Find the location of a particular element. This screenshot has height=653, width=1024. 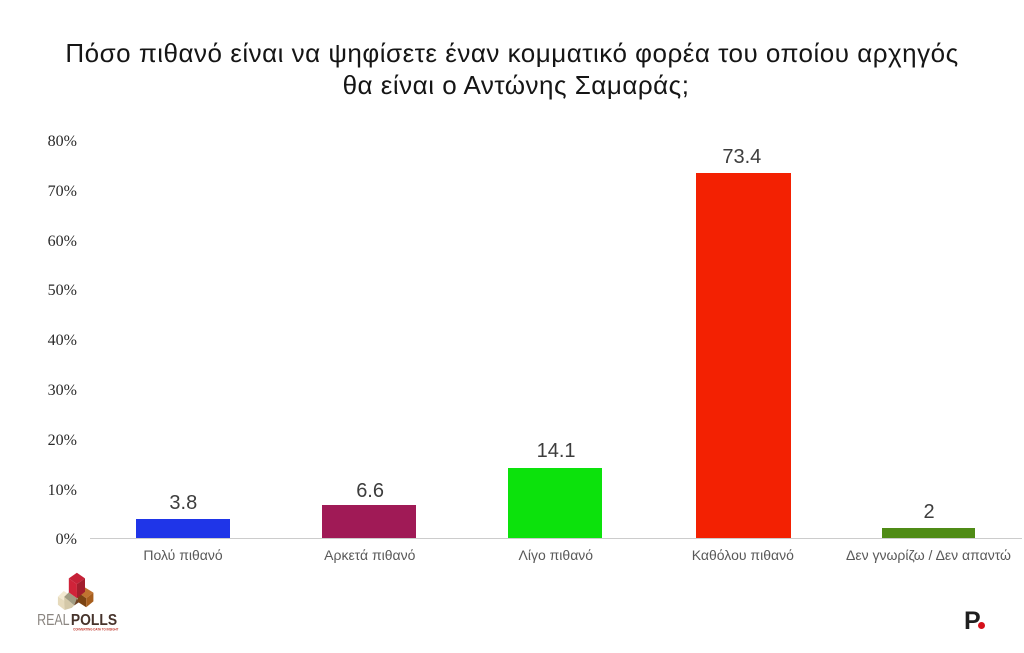

svg-text: CONVERTING DATA TO INSIGHT is located at coordinates (96, 628).